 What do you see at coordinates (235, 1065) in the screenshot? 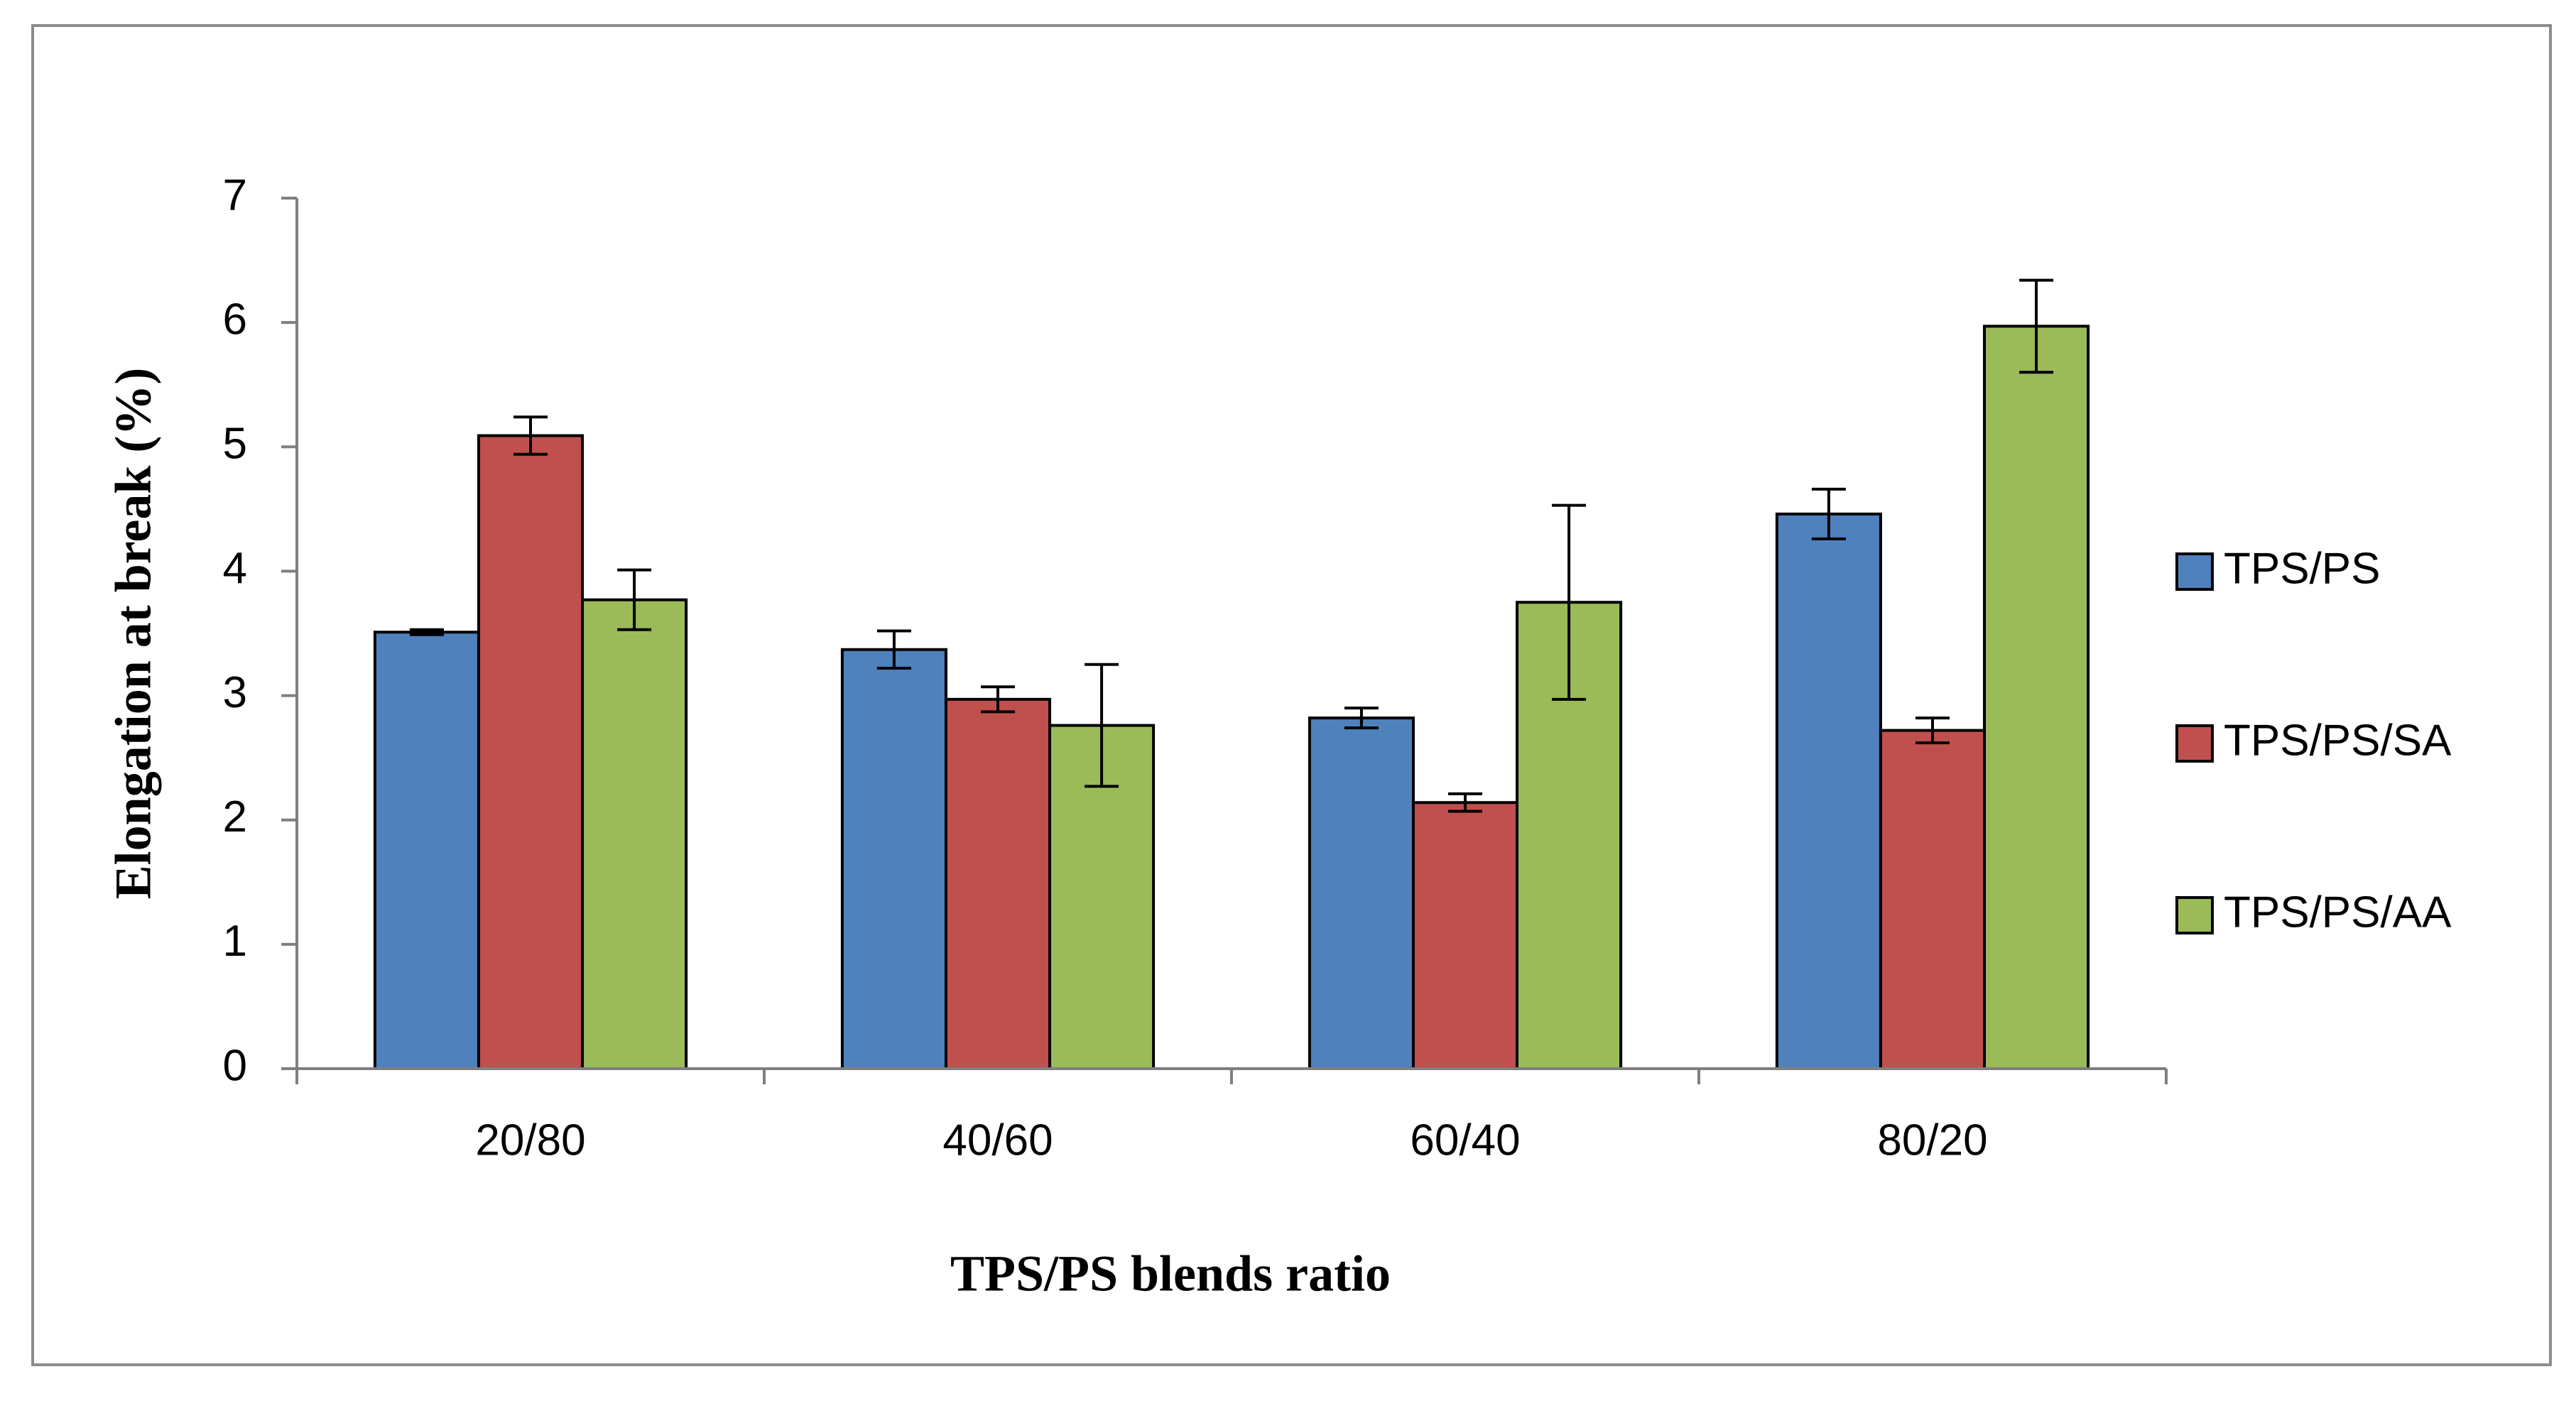
I see `y-tick-label: 0` at bounding box center [235, 1065].